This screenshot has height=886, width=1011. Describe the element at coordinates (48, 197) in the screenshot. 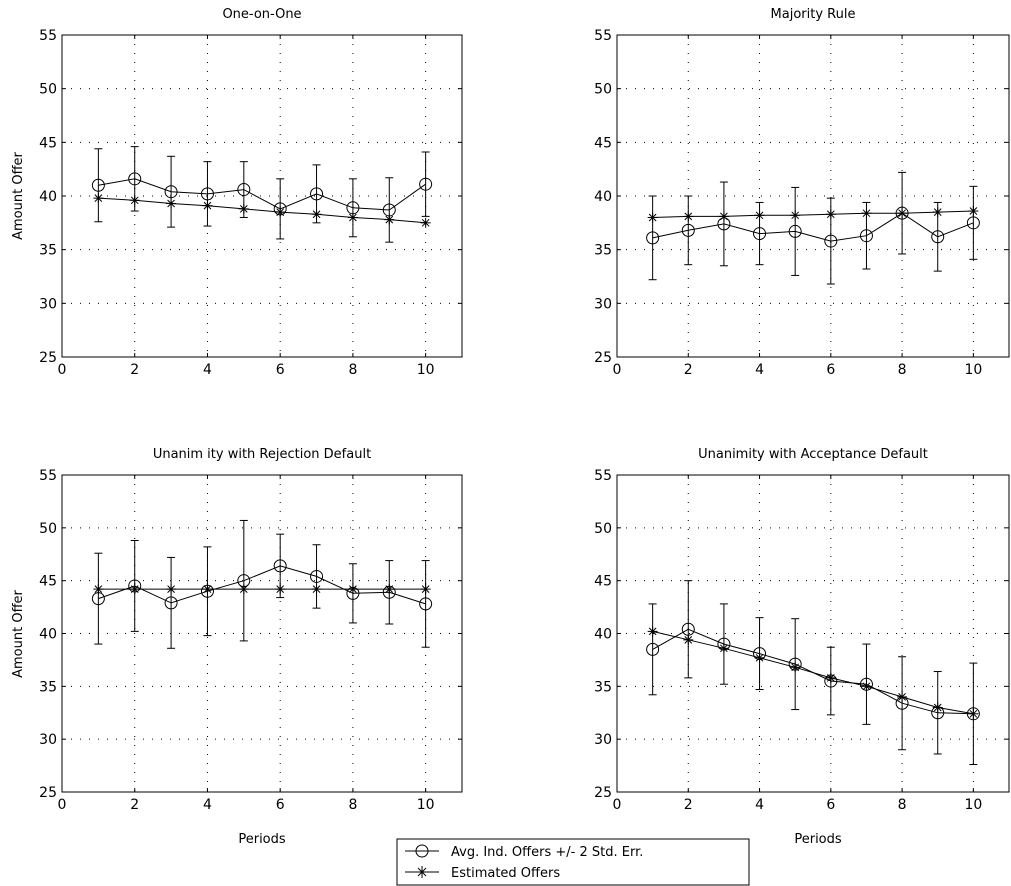

I see `y-tick-label: 40` at that location.